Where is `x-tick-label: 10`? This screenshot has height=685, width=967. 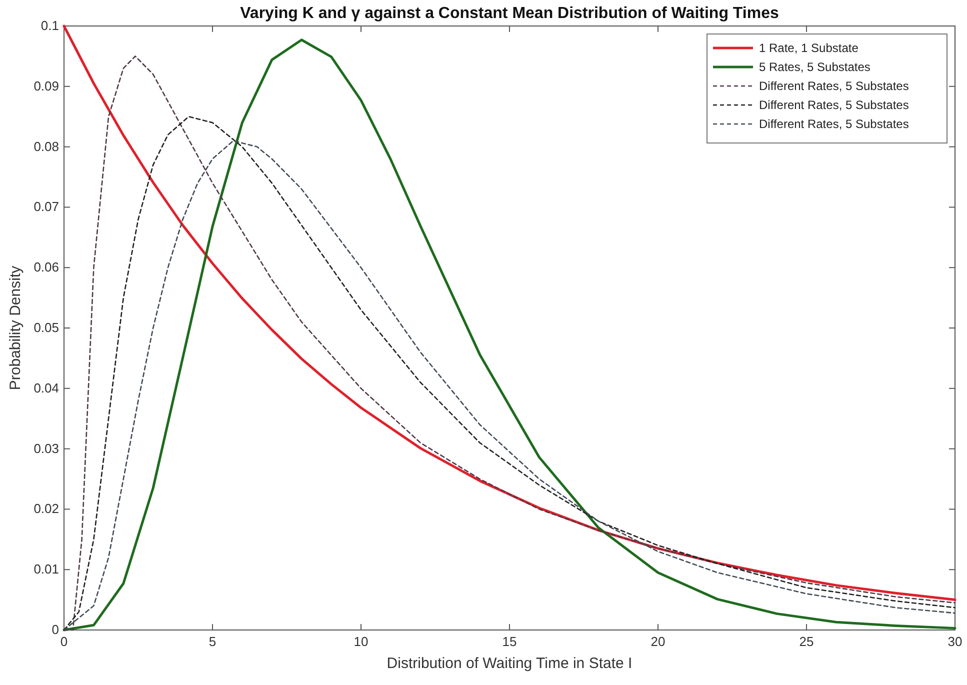 x-tick-label: 10 is located at coordinates (361, 641).